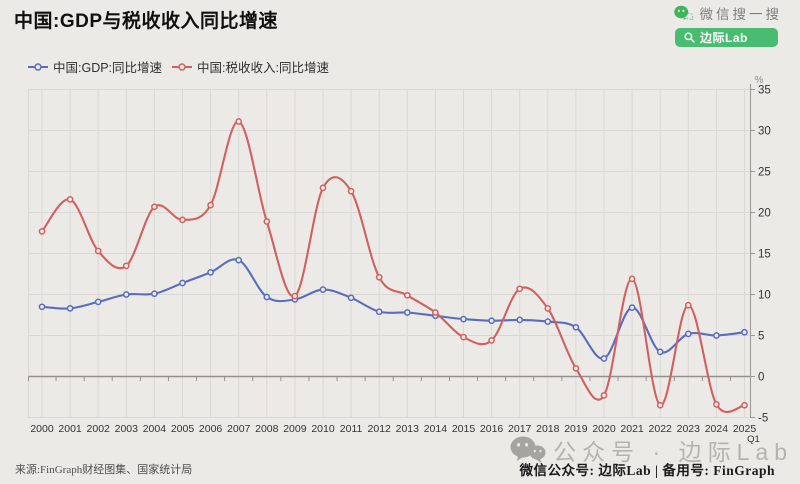  What do you see at coordinates (761, 337) in the screenshot?
I see `svg-text: 5` at bounding box center [761, 337].